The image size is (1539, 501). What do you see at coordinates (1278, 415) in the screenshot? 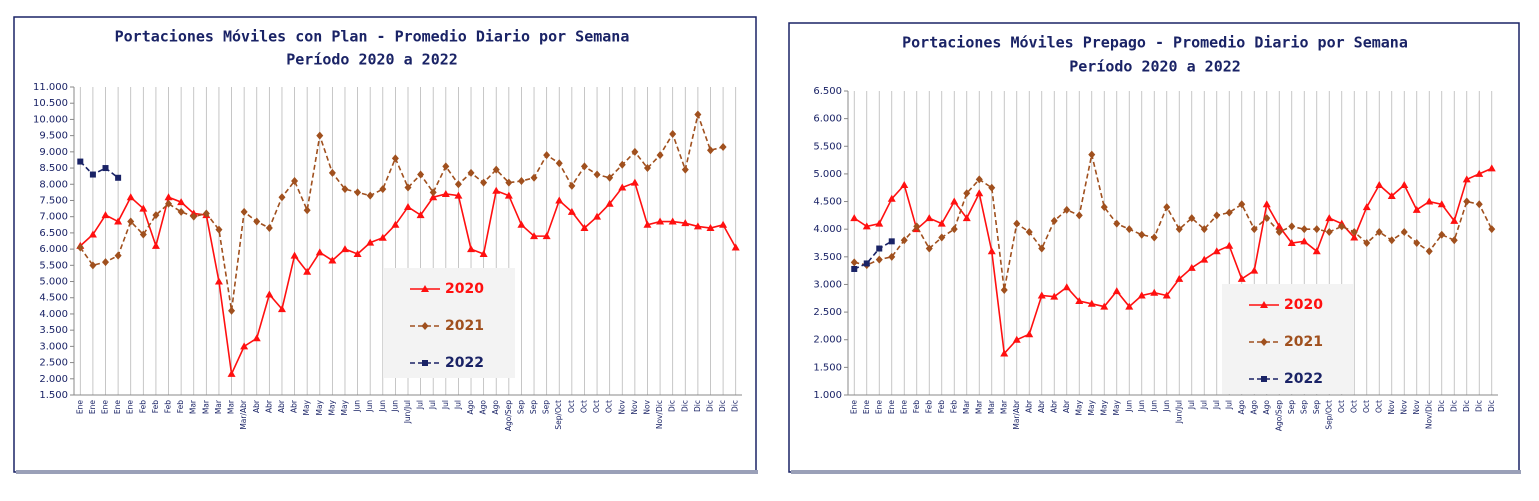
I see `x-tick-label: Ago/Sep` at bounding box center [1278, 415].